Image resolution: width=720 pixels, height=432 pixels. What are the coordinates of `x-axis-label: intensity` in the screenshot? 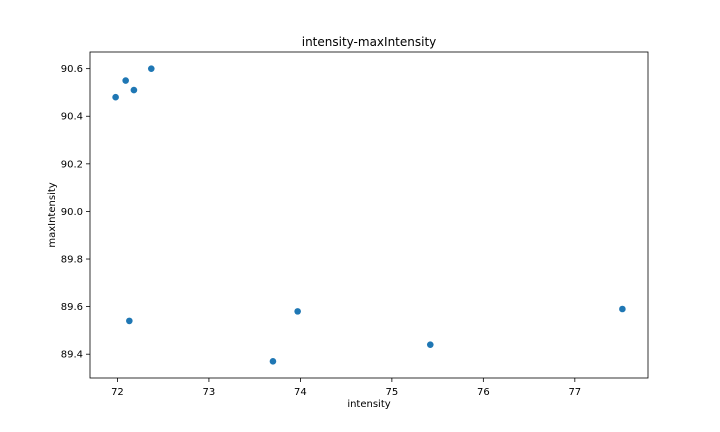 It's located at (368, 404).